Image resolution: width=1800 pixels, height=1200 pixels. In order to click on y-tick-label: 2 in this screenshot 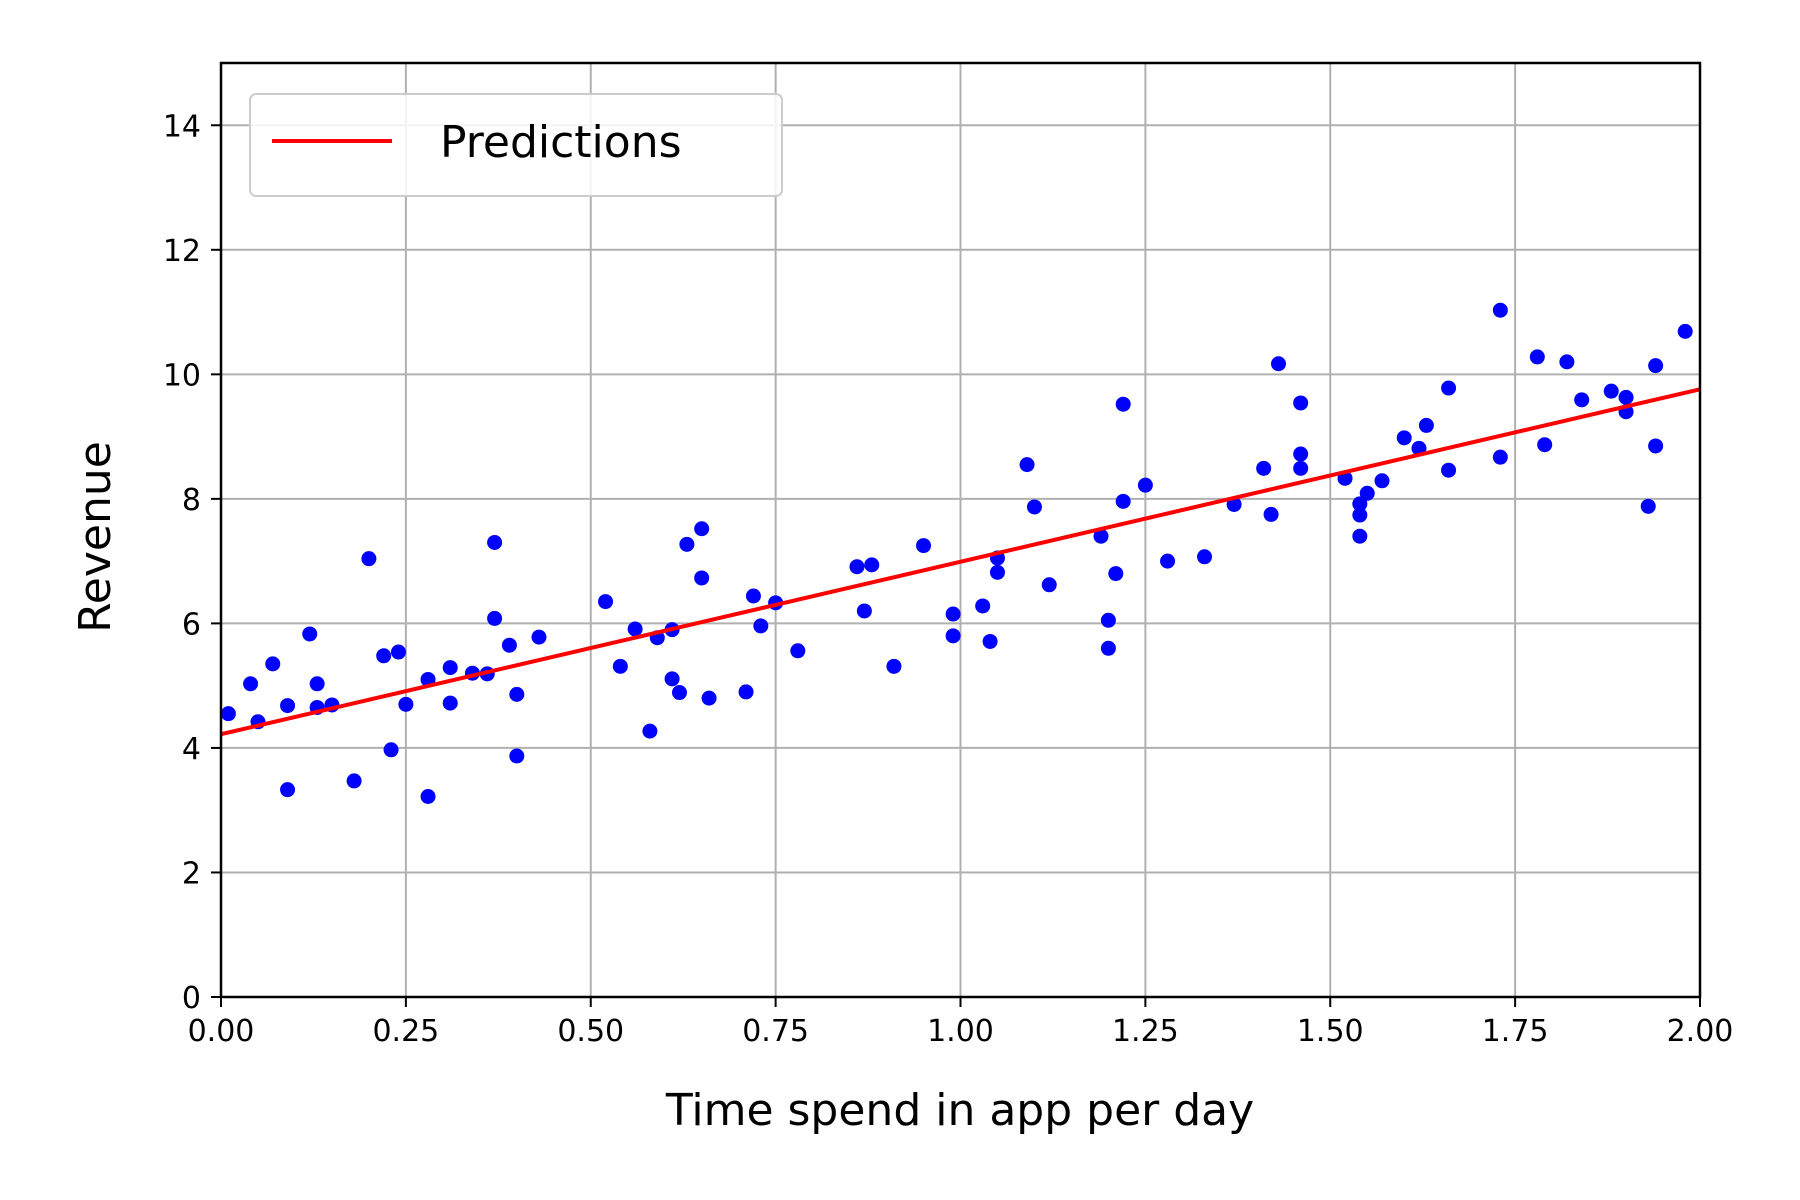, I will do `click(191, 873)`.